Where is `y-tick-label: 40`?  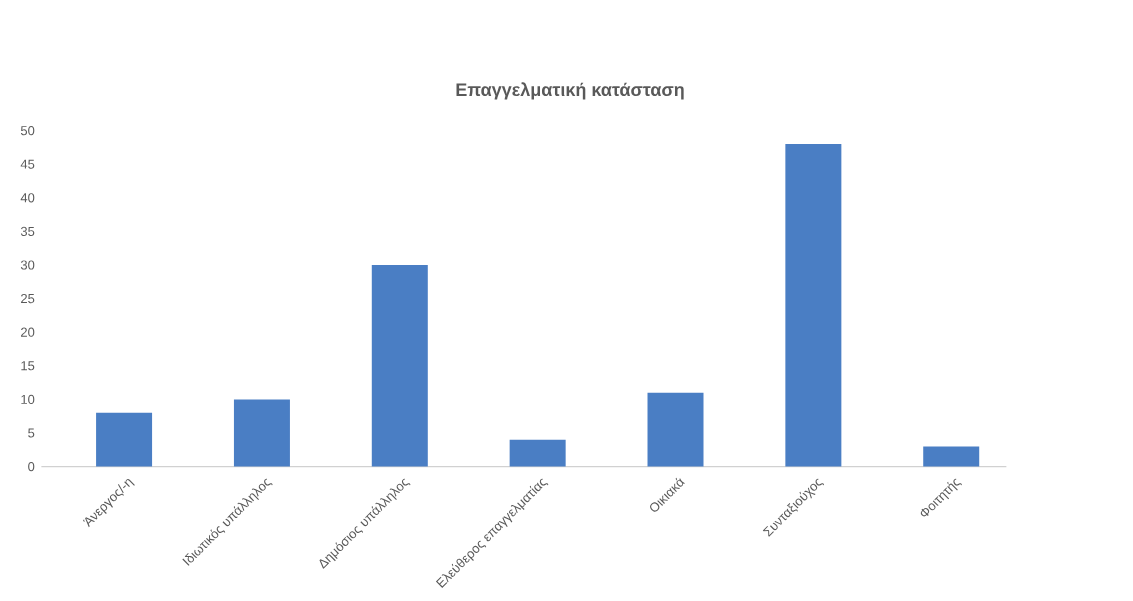 y-tick-label: 40 is located at coordinates (27, 198).